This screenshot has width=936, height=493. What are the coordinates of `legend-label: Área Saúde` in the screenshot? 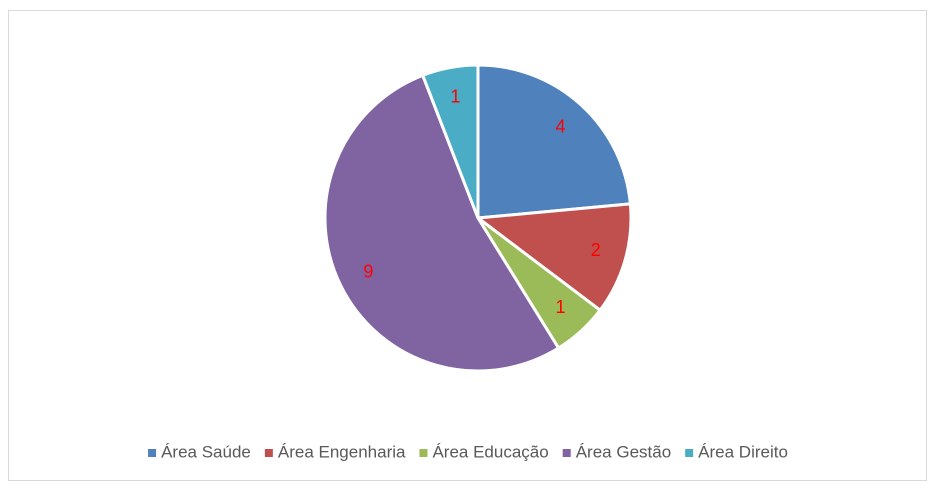 It's located at (206, 451).